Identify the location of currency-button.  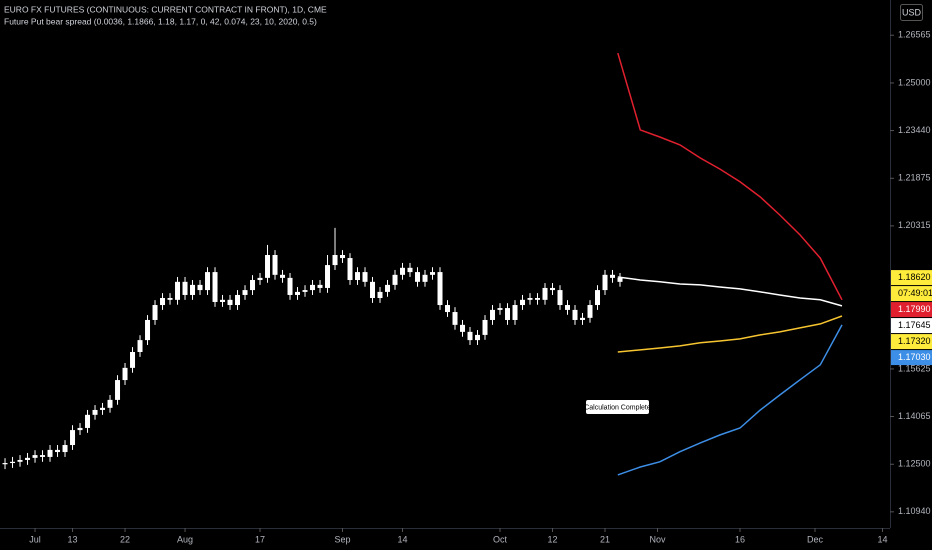
(911, 12).